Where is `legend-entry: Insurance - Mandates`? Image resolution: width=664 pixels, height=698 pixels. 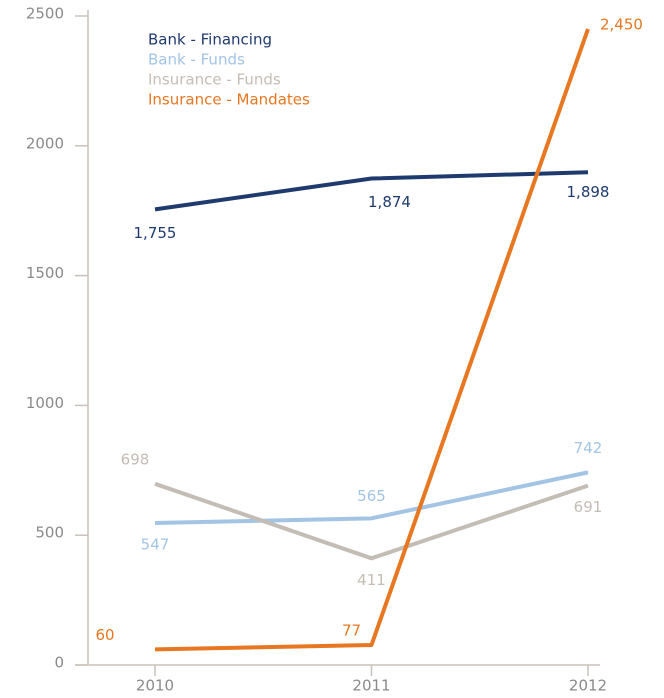 legend-entry: Insurance - Mandates is located at coordinates (229, 100).